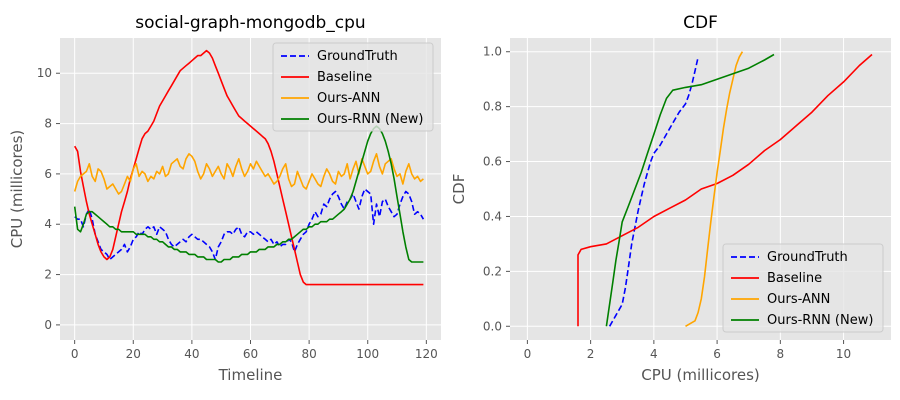 The width and height of the screenshot is (900, 400). What do you see at coordinates (843, 354) in the screenshot?
I see `x-tick-label: 10` at bounding box center [843, 354].